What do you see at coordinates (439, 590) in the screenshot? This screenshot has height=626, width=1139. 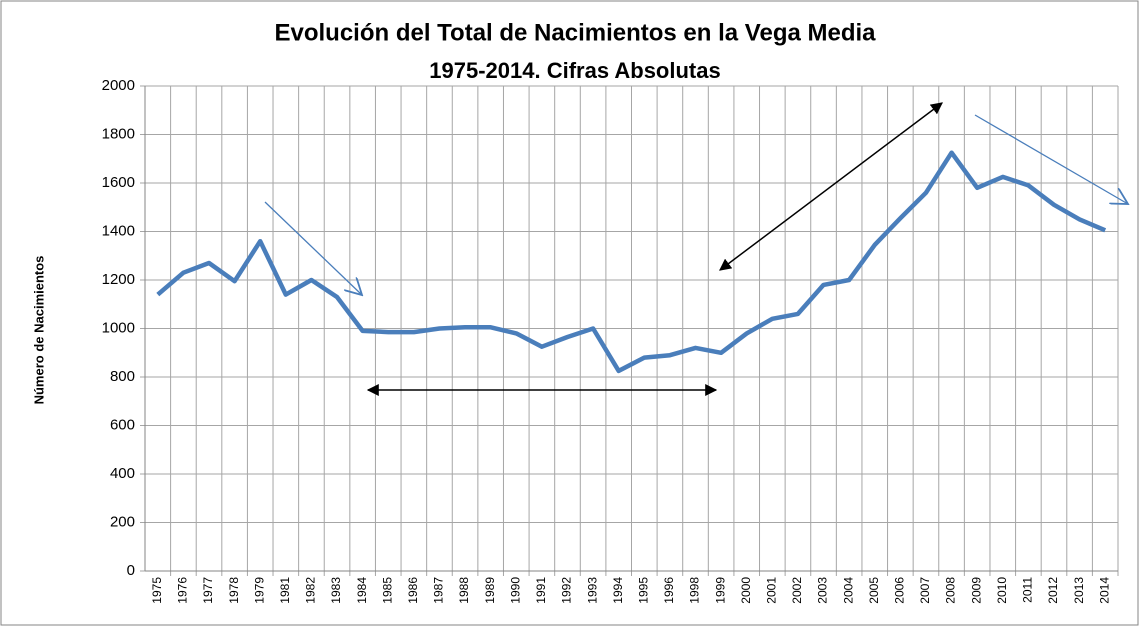 I see `x-tick-label: 1987` at bounding box center [439, 590].